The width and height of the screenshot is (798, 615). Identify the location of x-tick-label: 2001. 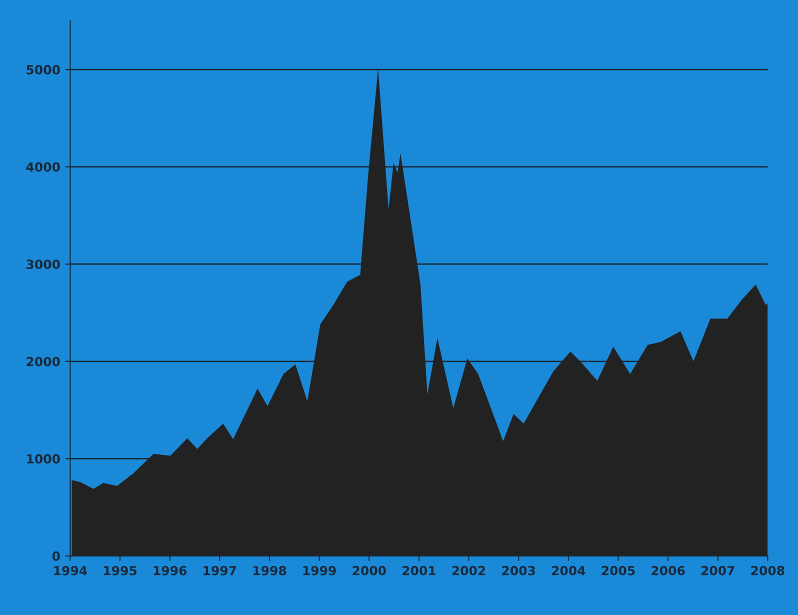
(419, 571).